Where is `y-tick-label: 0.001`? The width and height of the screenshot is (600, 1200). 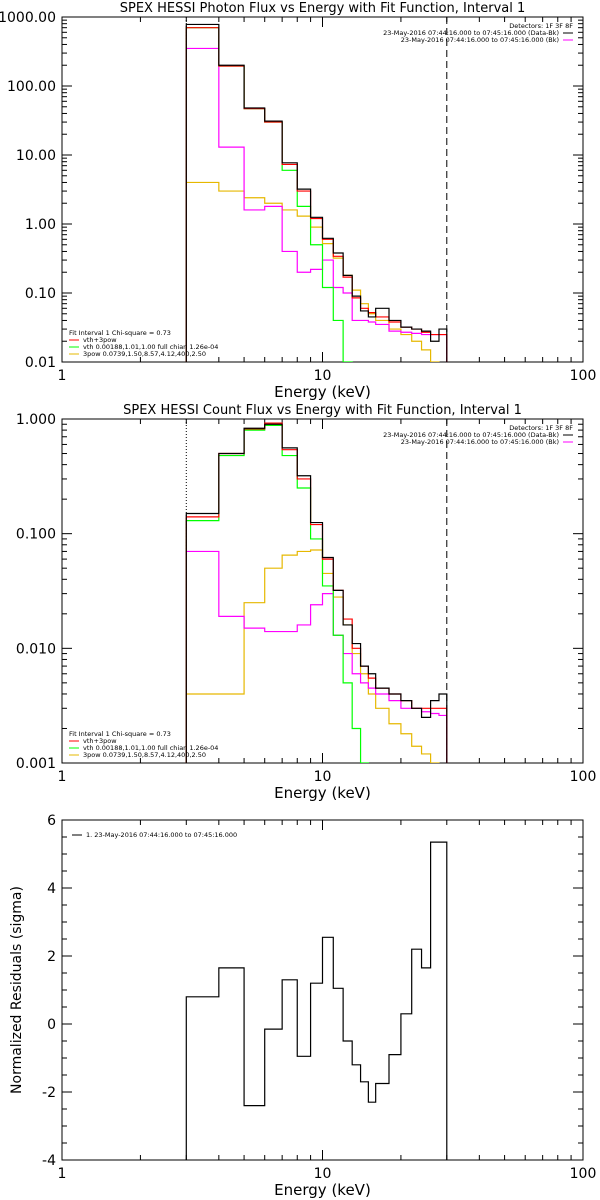
y-tick-label: 0.001 is located at coordinates (36, 764).